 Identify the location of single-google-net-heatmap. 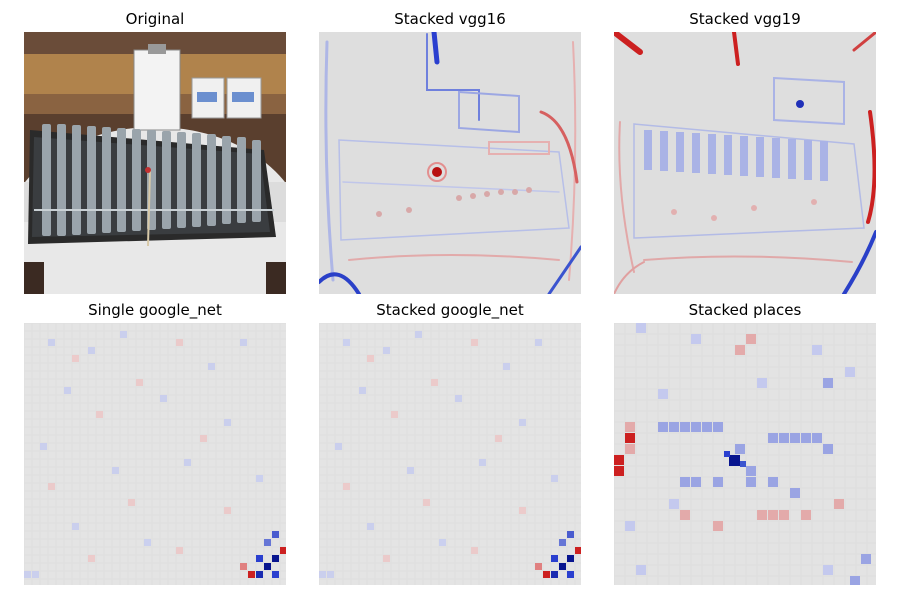
(155, 454).